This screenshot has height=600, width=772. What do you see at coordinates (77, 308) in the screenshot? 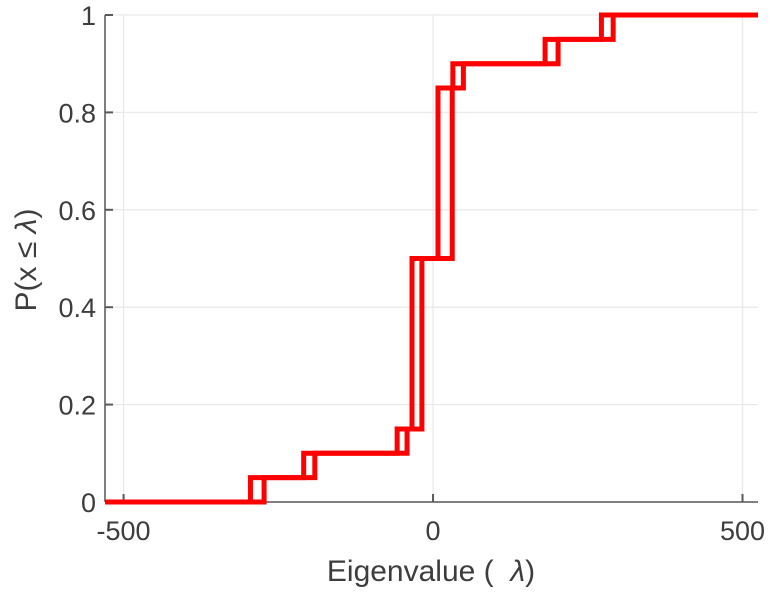
I see `y-tick-label: 0.4` at bounding box center [77, 308].